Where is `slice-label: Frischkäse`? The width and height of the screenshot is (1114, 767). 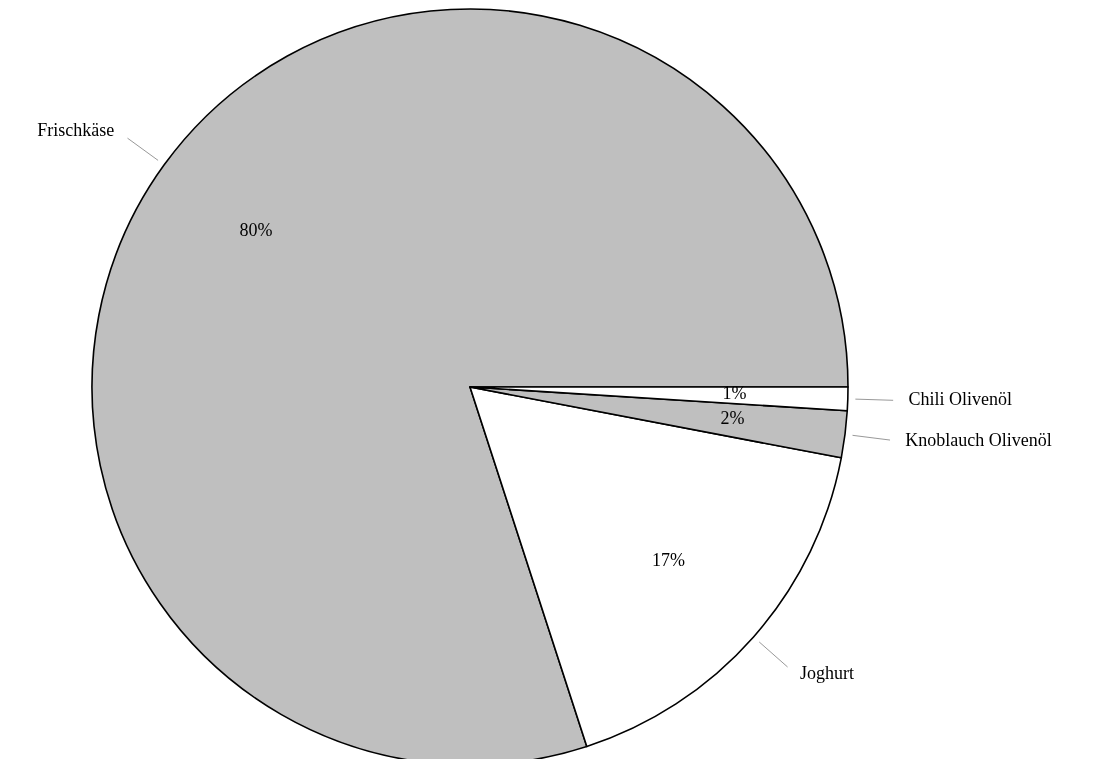 slice-label: Frischkäse is located at coordinates (76, 129).